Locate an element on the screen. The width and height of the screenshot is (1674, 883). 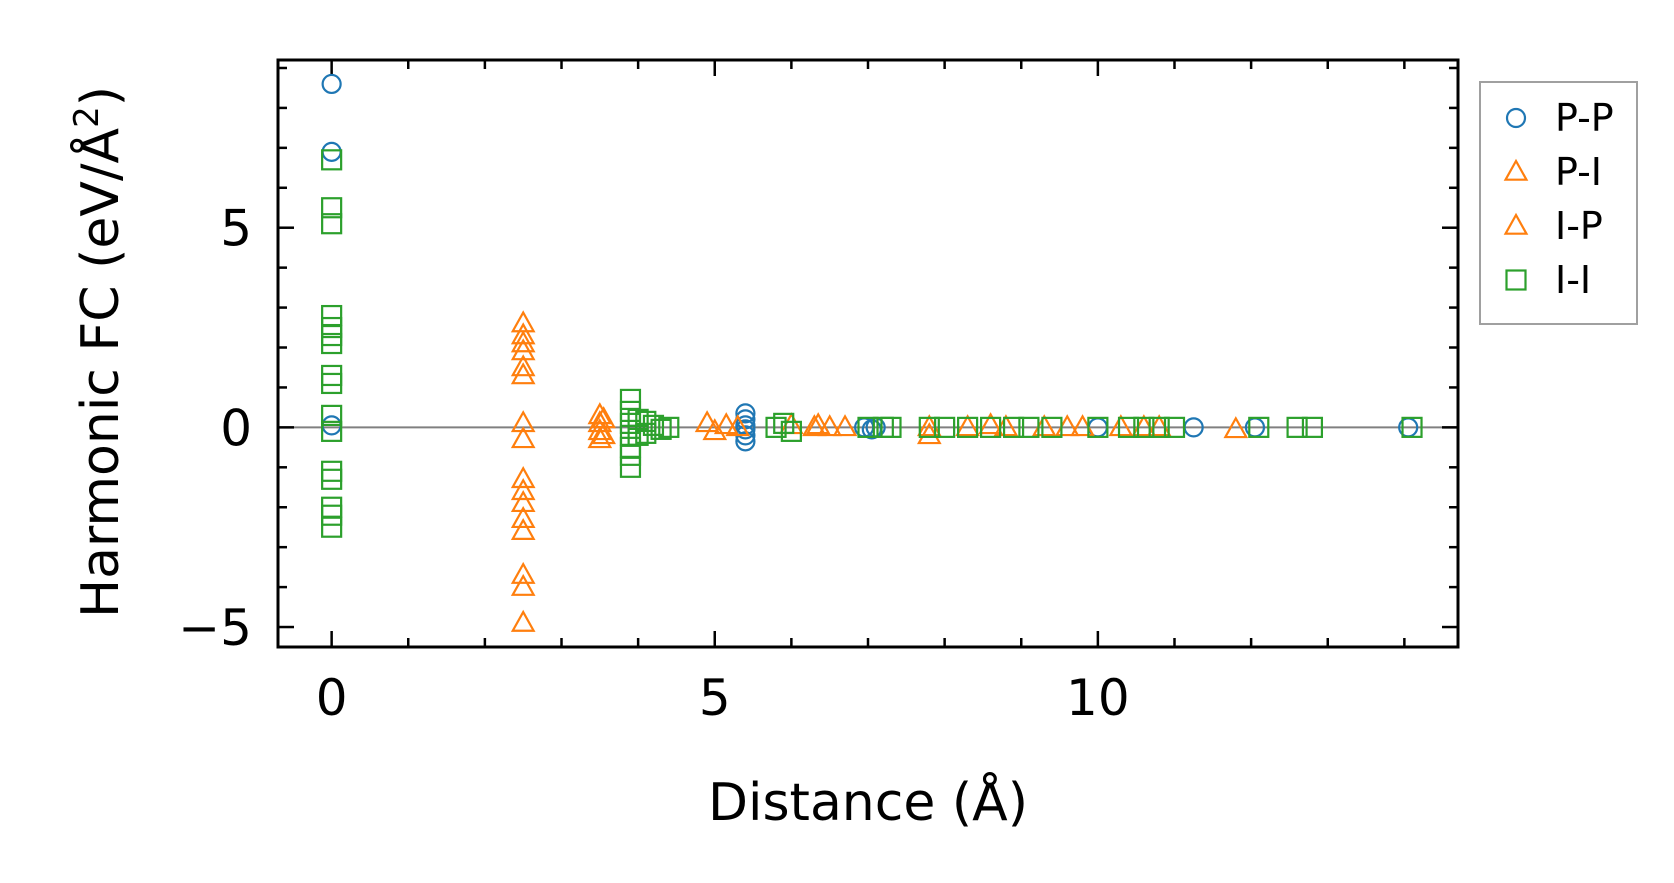
legend-label-i-p: I-P is located at coordinates (1579, 226).